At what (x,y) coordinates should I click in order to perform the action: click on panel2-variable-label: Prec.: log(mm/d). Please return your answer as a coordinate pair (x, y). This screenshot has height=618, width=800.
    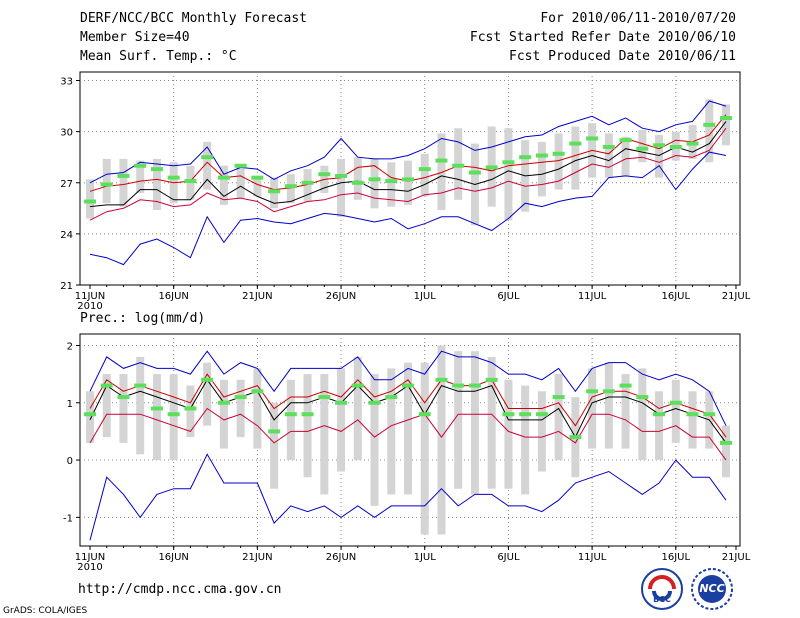
    Looking at the image, I should click on (143, 318).